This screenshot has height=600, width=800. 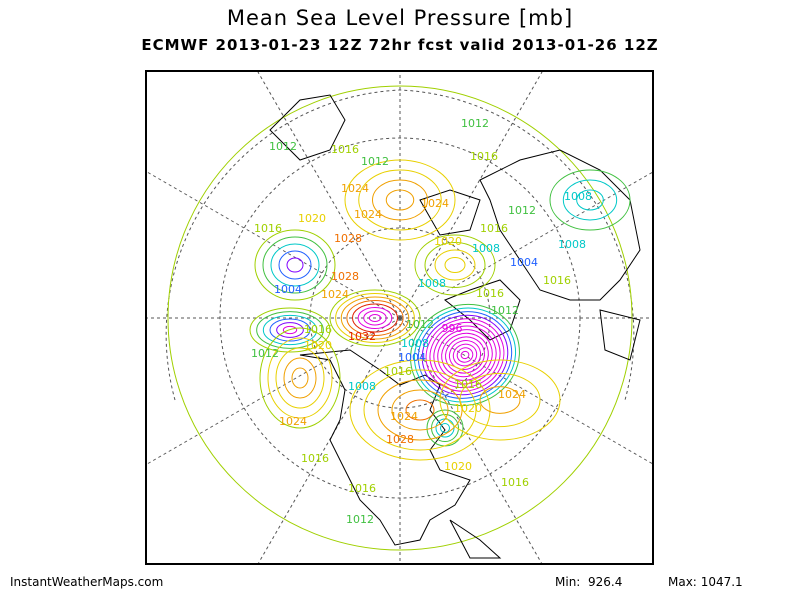 What do you see at coordinates (705, 582) in the screenshot?
I see `max-readout: Max: 1047.1` at bounding box center [705, 582].